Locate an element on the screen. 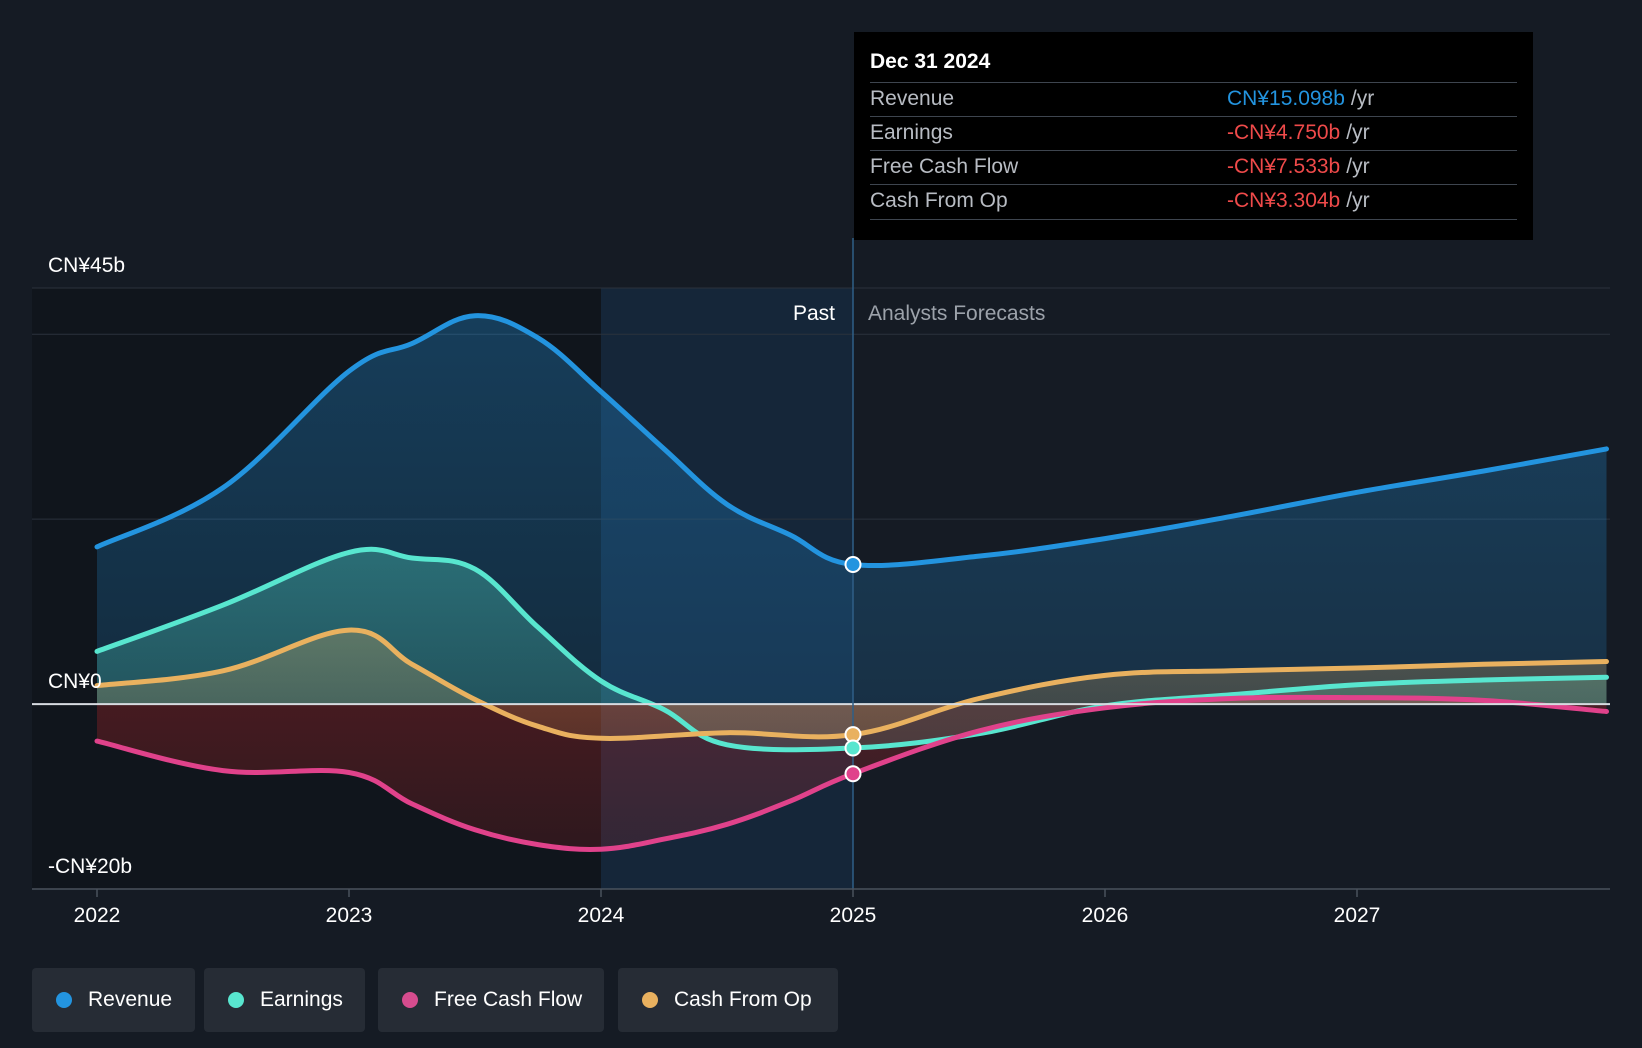 This screenshot has height=1048, width=1642. x-tick-label: 2024 is located at coordinates (601, 915).